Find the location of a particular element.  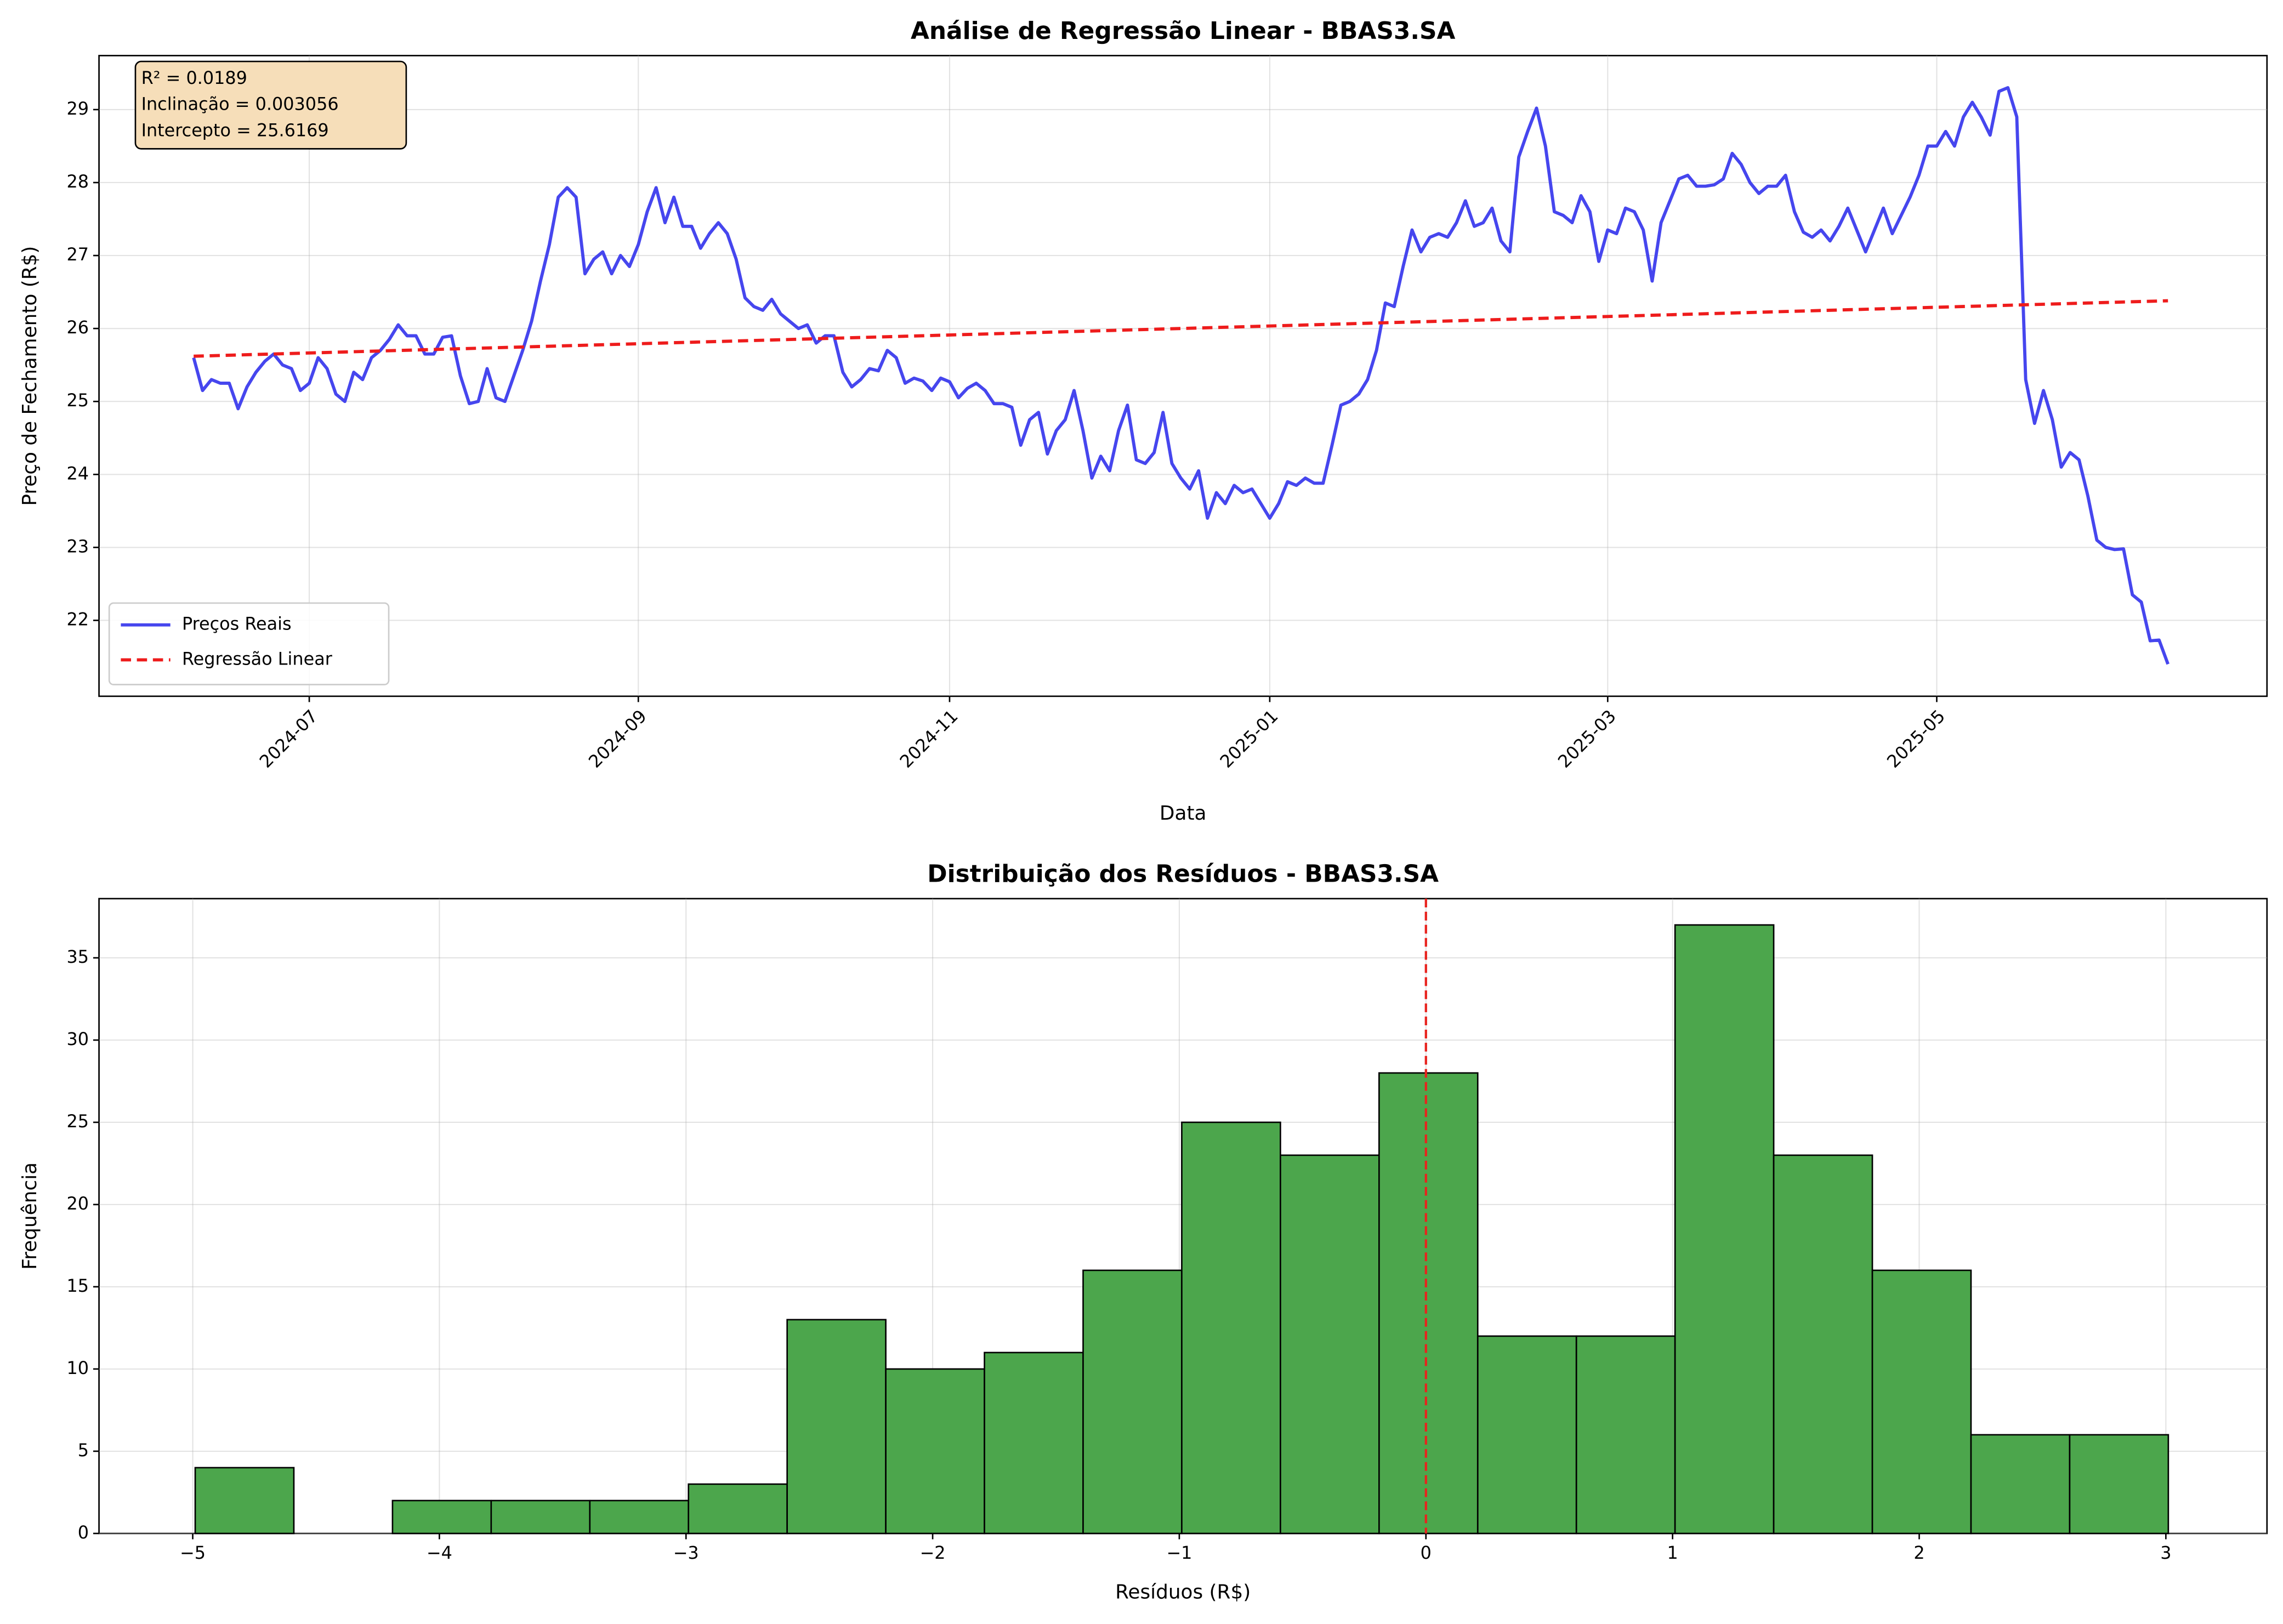

y-tick-label: 30 is located at coordinates (77, 1039).